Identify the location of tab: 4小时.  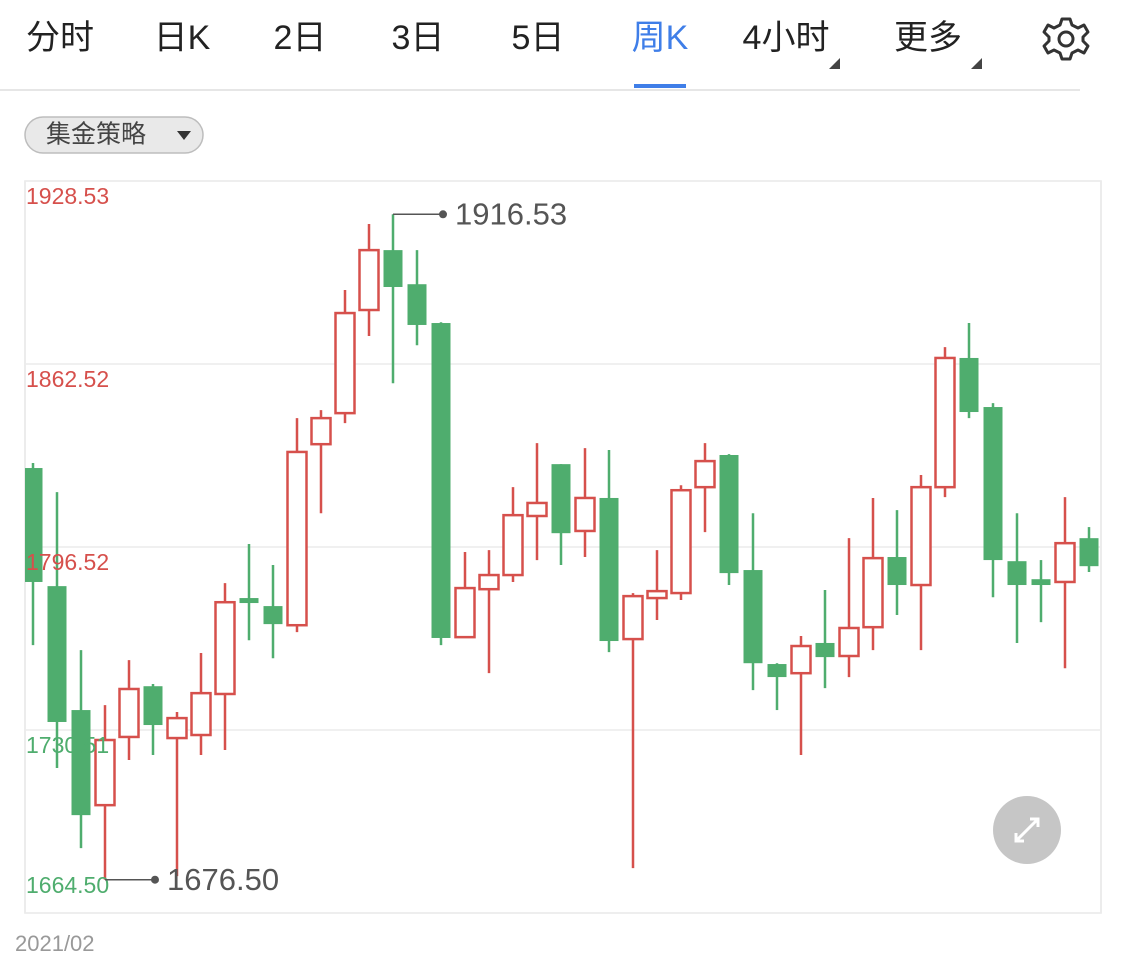
(791, 44).